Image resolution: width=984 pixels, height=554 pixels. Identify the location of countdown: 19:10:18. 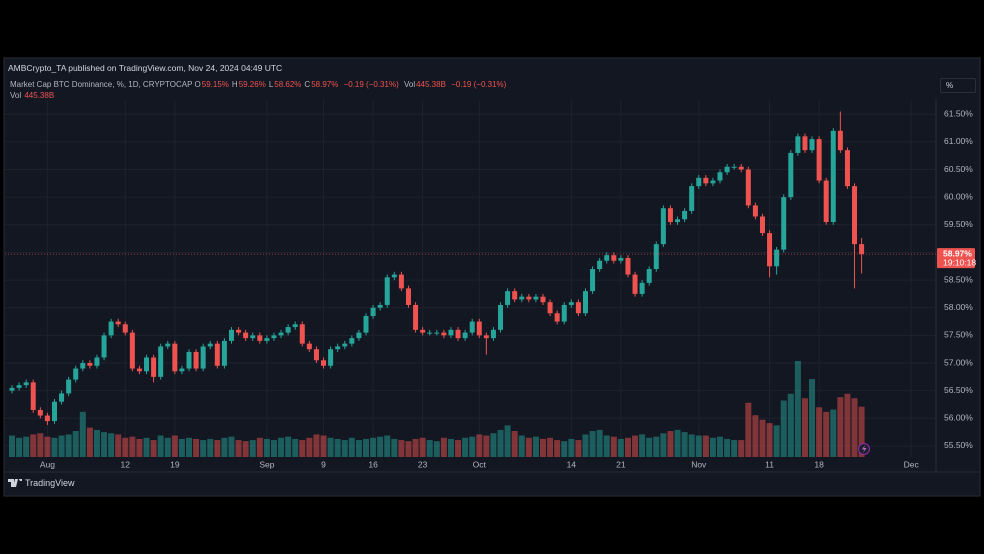
(959, 262).